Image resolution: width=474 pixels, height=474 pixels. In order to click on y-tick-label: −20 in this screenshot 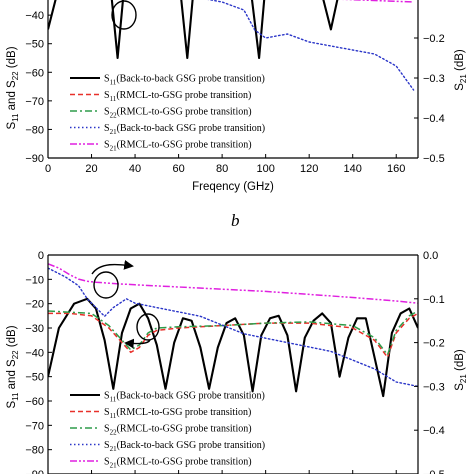, I will do `click(34, 305)`.